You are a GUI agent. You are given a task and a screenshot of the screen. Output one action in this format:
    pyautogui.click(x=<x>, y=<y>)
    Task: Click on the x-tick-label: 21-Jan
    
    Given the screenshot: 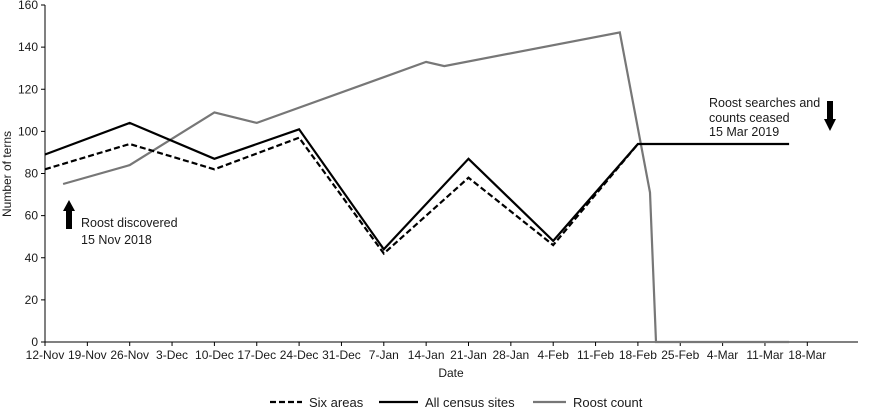 What is the action you would take?
    pyautogui.click(x=468, y=355)
    